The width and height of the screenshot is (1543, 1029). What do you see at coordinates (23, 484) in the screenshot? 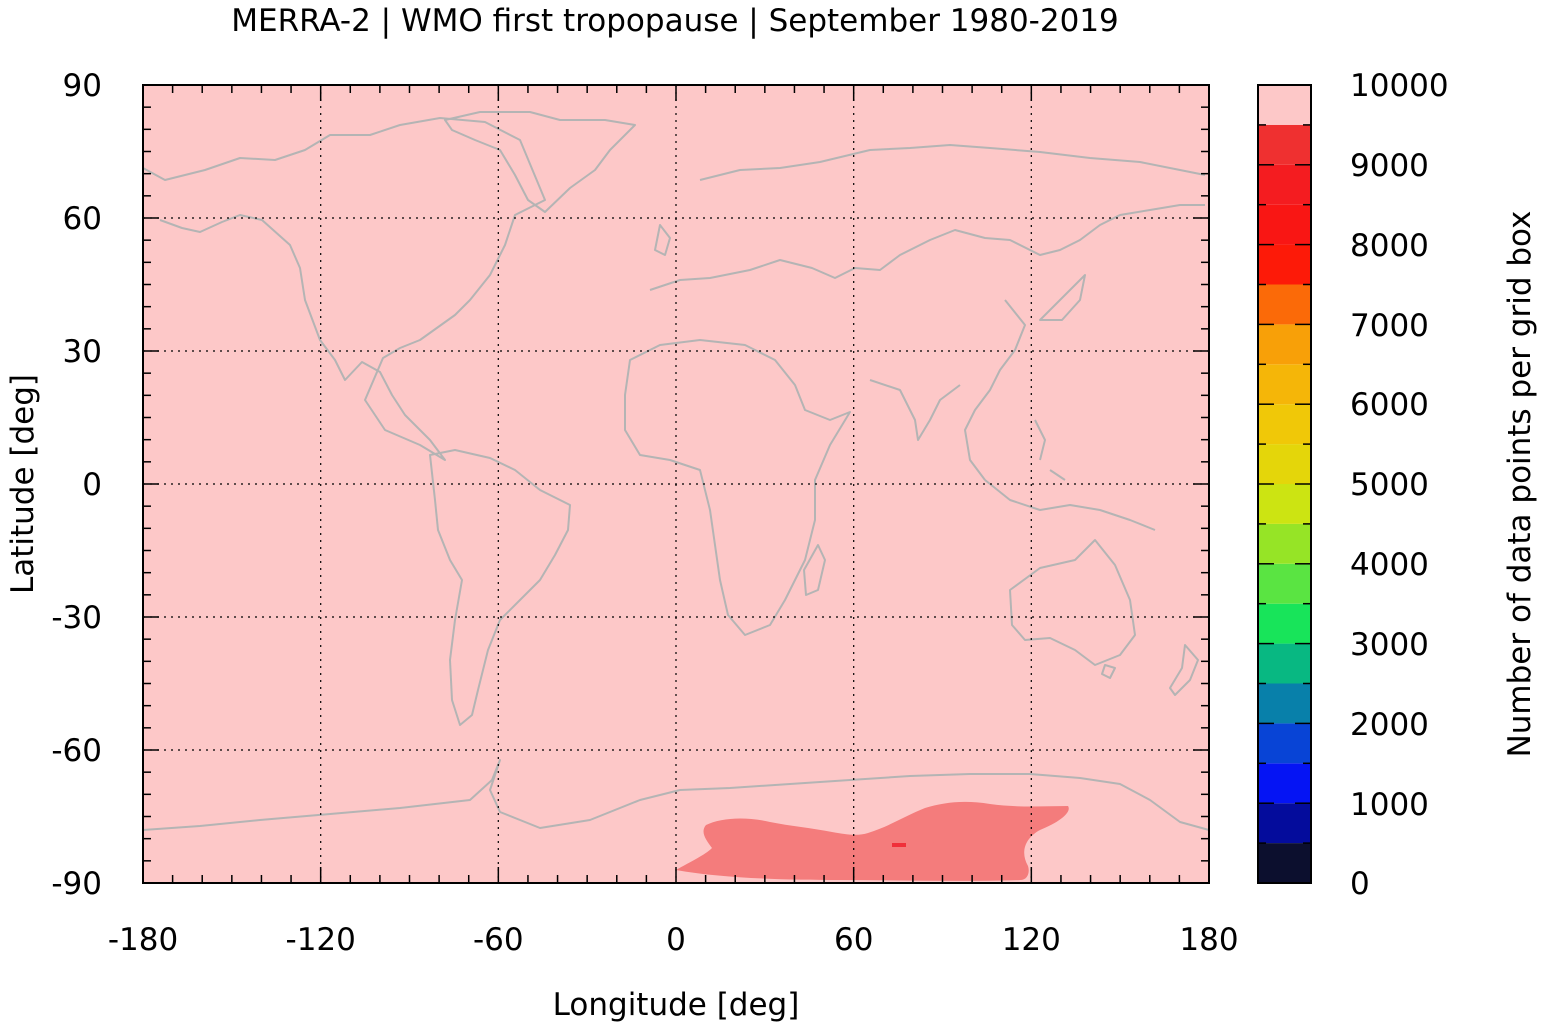
I see `y-axis-label: Latitude [deg]` at bounding box center [23, 484].